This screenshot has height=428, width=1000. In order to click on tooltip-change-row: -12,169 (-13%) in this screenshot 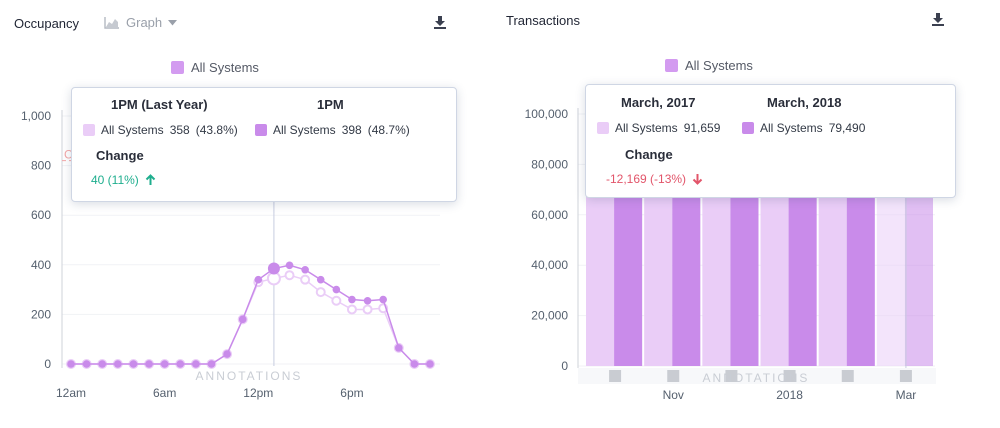, I will do `click(654, 179)`.